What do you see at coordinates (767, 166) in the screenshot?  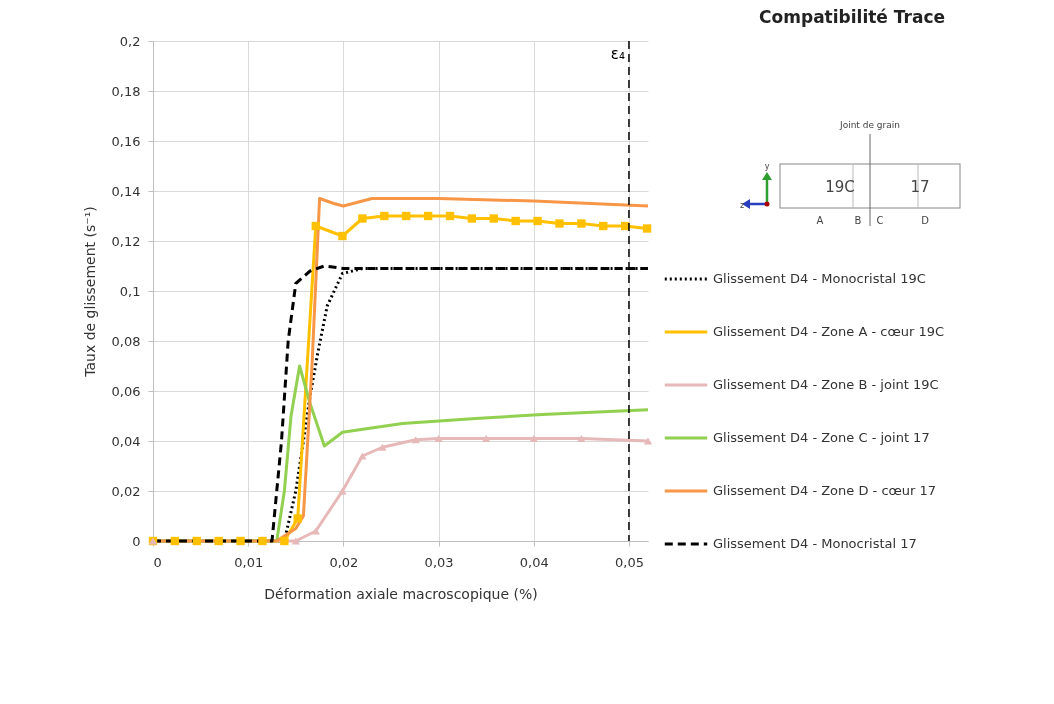 I see `text: y` at bounding box center [767, 166].